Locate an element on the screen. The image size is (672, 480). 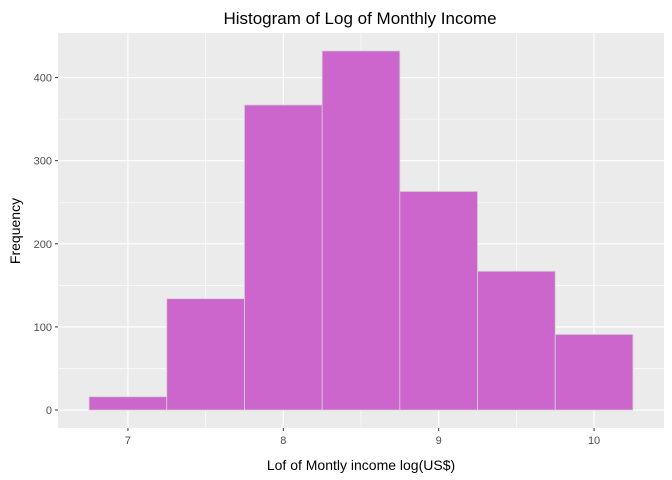
x-tick-label: 7 is located at coordinates (128, 441).